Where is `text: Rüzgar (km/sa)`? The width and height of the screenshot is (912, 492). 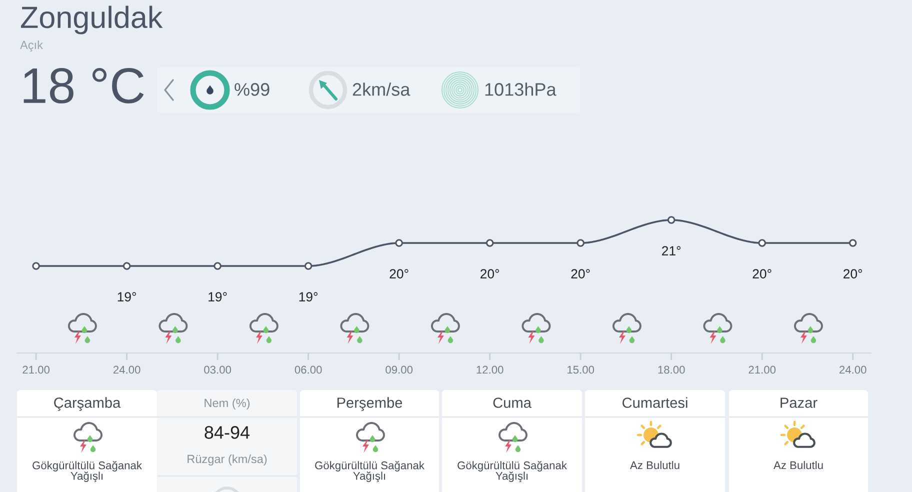
text: Rüzgar (km/sa) is located at coordinates (227, 460).